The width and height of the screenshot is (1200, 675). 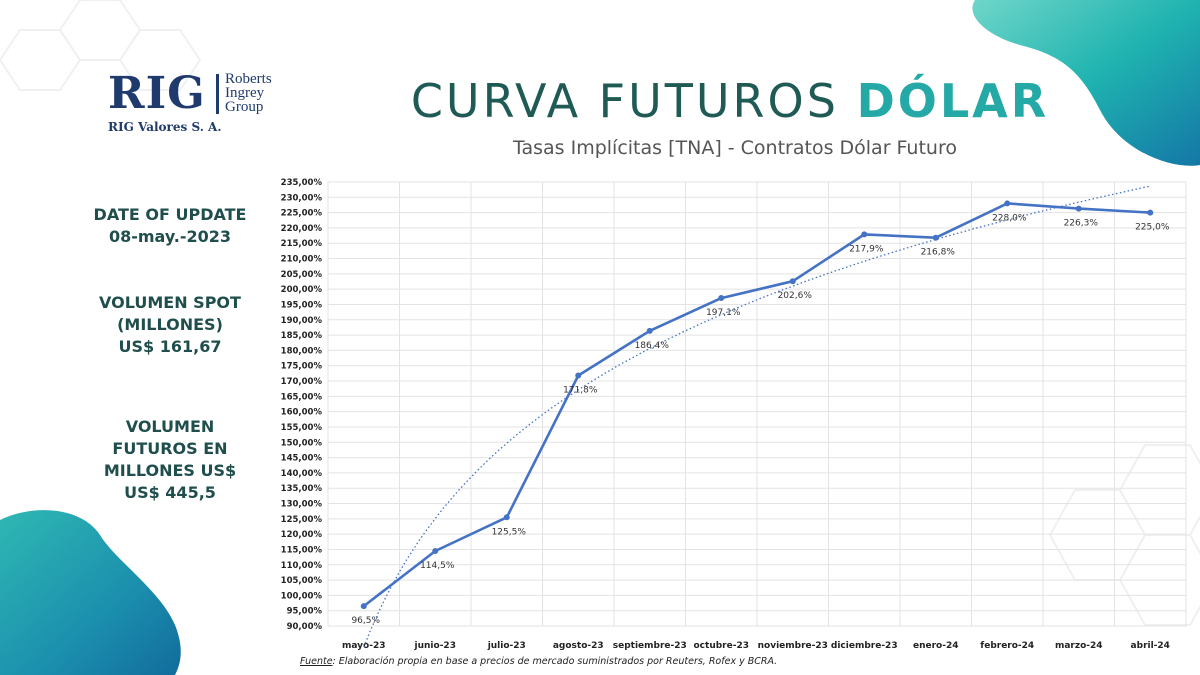 What do you see at coordinates (1007, 646) in the screenshot?
I see `x-tick-label: febrero-24` at bounding box center [1007, 646].